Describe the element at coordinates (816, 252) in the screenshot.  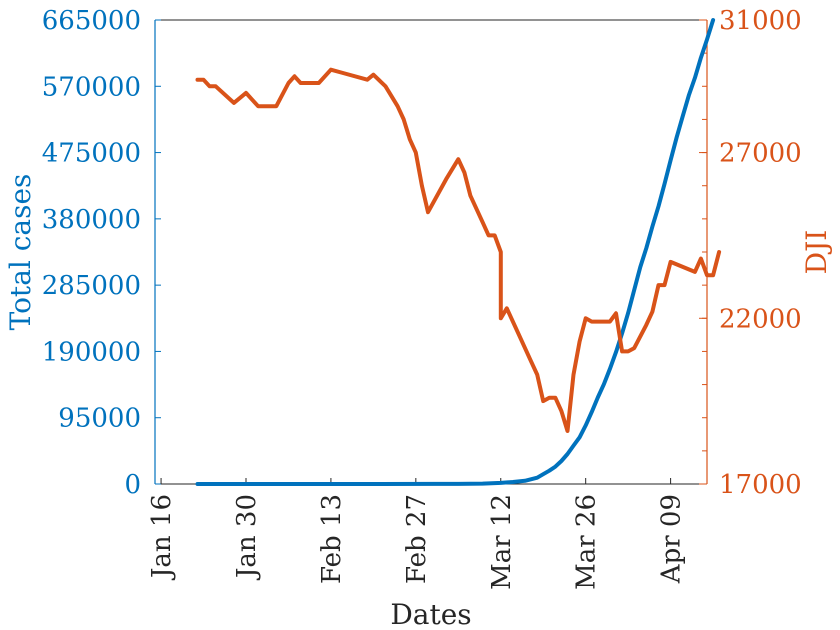
I see `right-axis-label: DJI` at that location.